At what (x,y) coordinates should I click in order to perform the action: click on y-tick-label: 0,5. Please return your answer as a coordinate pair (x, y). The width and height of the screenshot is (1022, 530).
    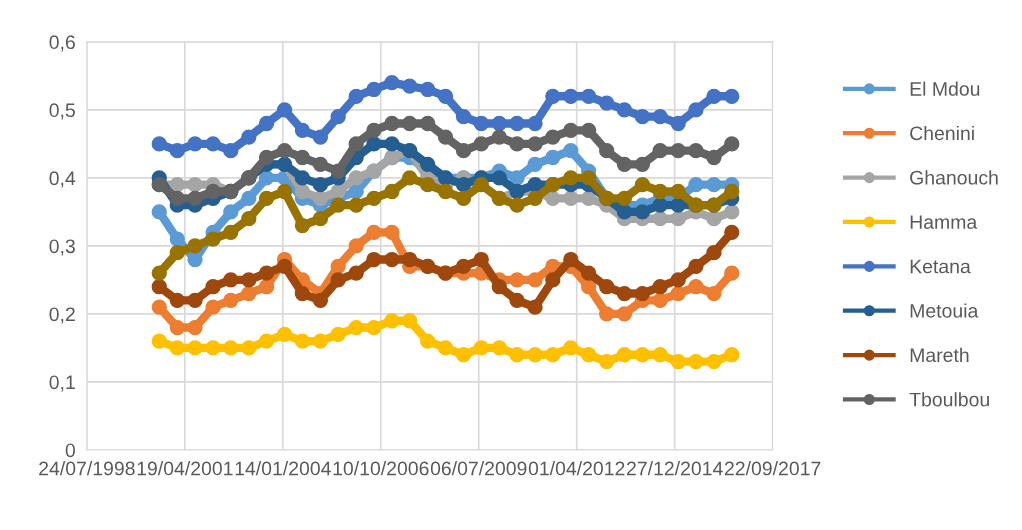
    Looking at the image, I should click on (62, 111).